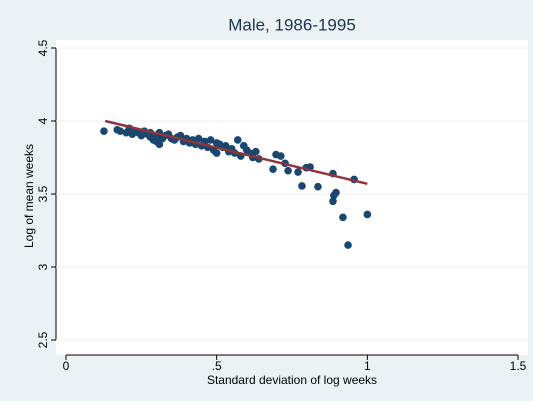  I want to click on chart-title: Male, 1986-1995, so click(292, 24).